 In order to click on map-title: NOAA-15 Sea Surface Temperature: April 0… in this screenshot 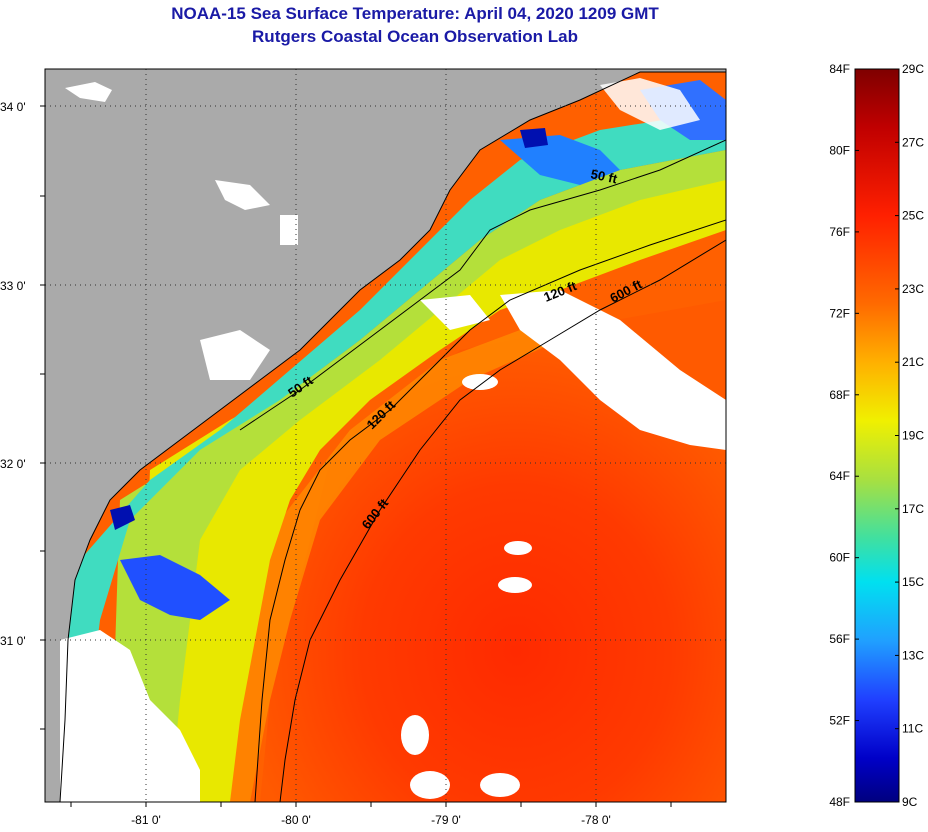, I will do `click(415, 13)`.